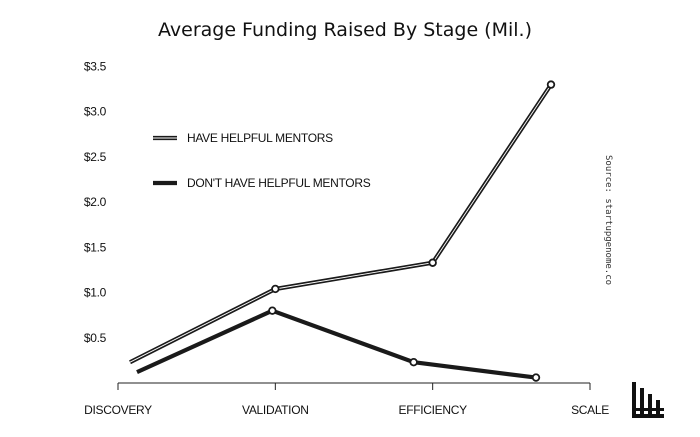 This screenshot has width=700, height=437. What do you see at coordinates (648, 400) in the screenshot?
I see `startup-genome-logo-icon` at bounding box center [648, 400].